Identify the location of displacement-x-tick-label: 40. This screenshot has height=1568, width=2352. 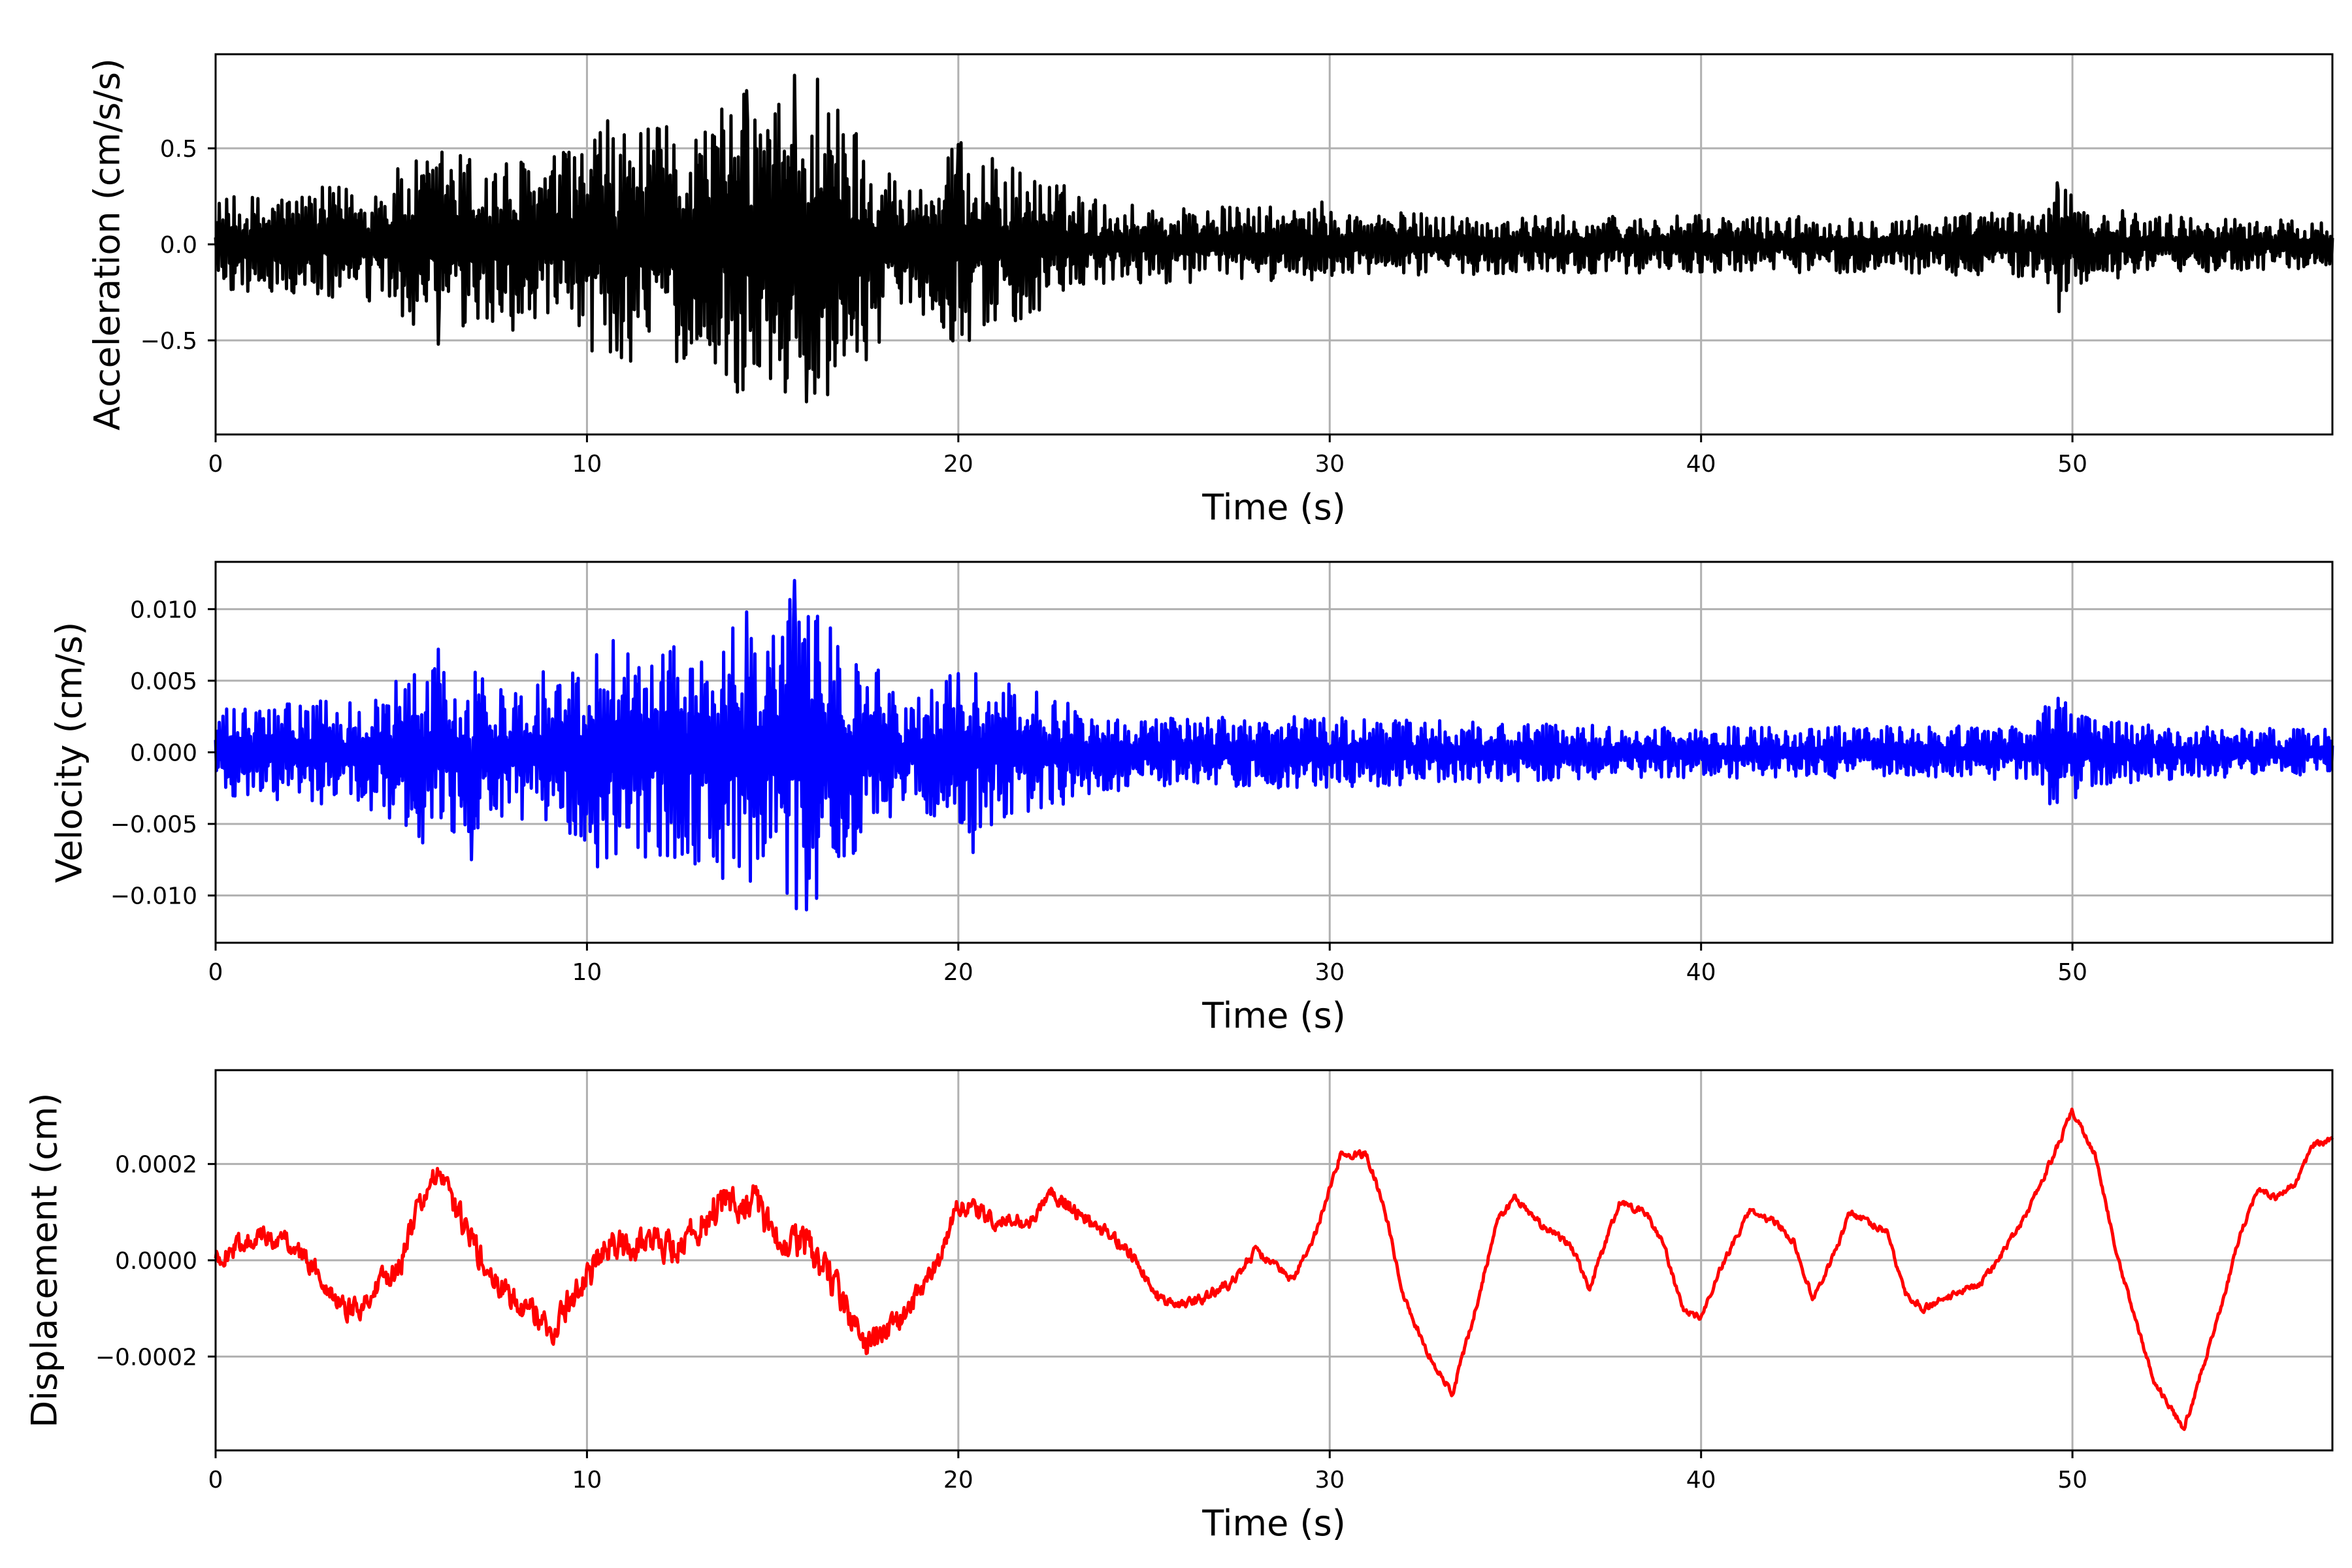
(1701, 1480).